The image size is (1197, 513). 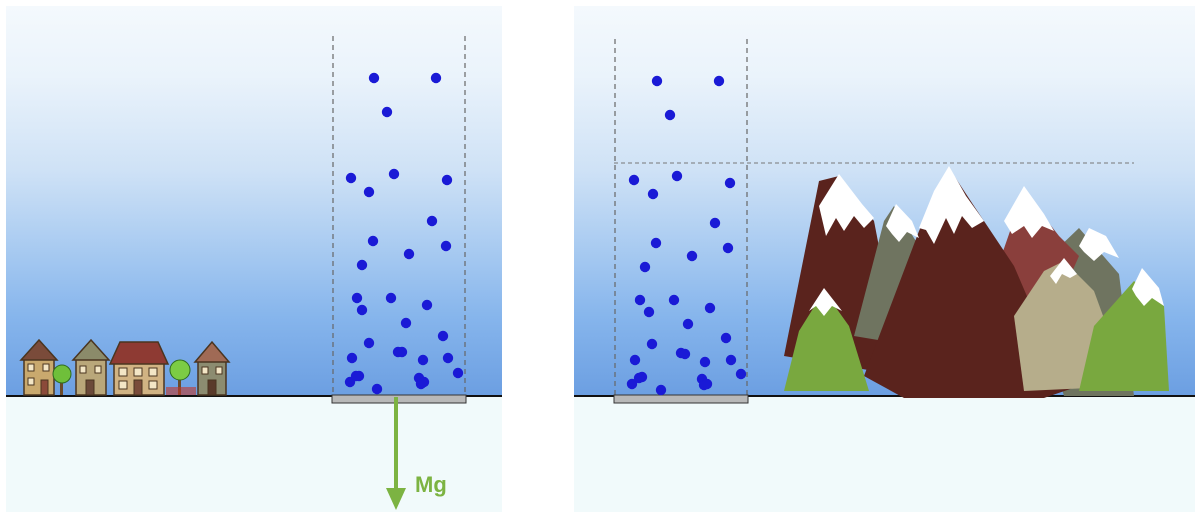 What do you see at coordinates (976, 282) in the screenshot?
I see `mountain-range-icon` at bounding box center [976, 282].